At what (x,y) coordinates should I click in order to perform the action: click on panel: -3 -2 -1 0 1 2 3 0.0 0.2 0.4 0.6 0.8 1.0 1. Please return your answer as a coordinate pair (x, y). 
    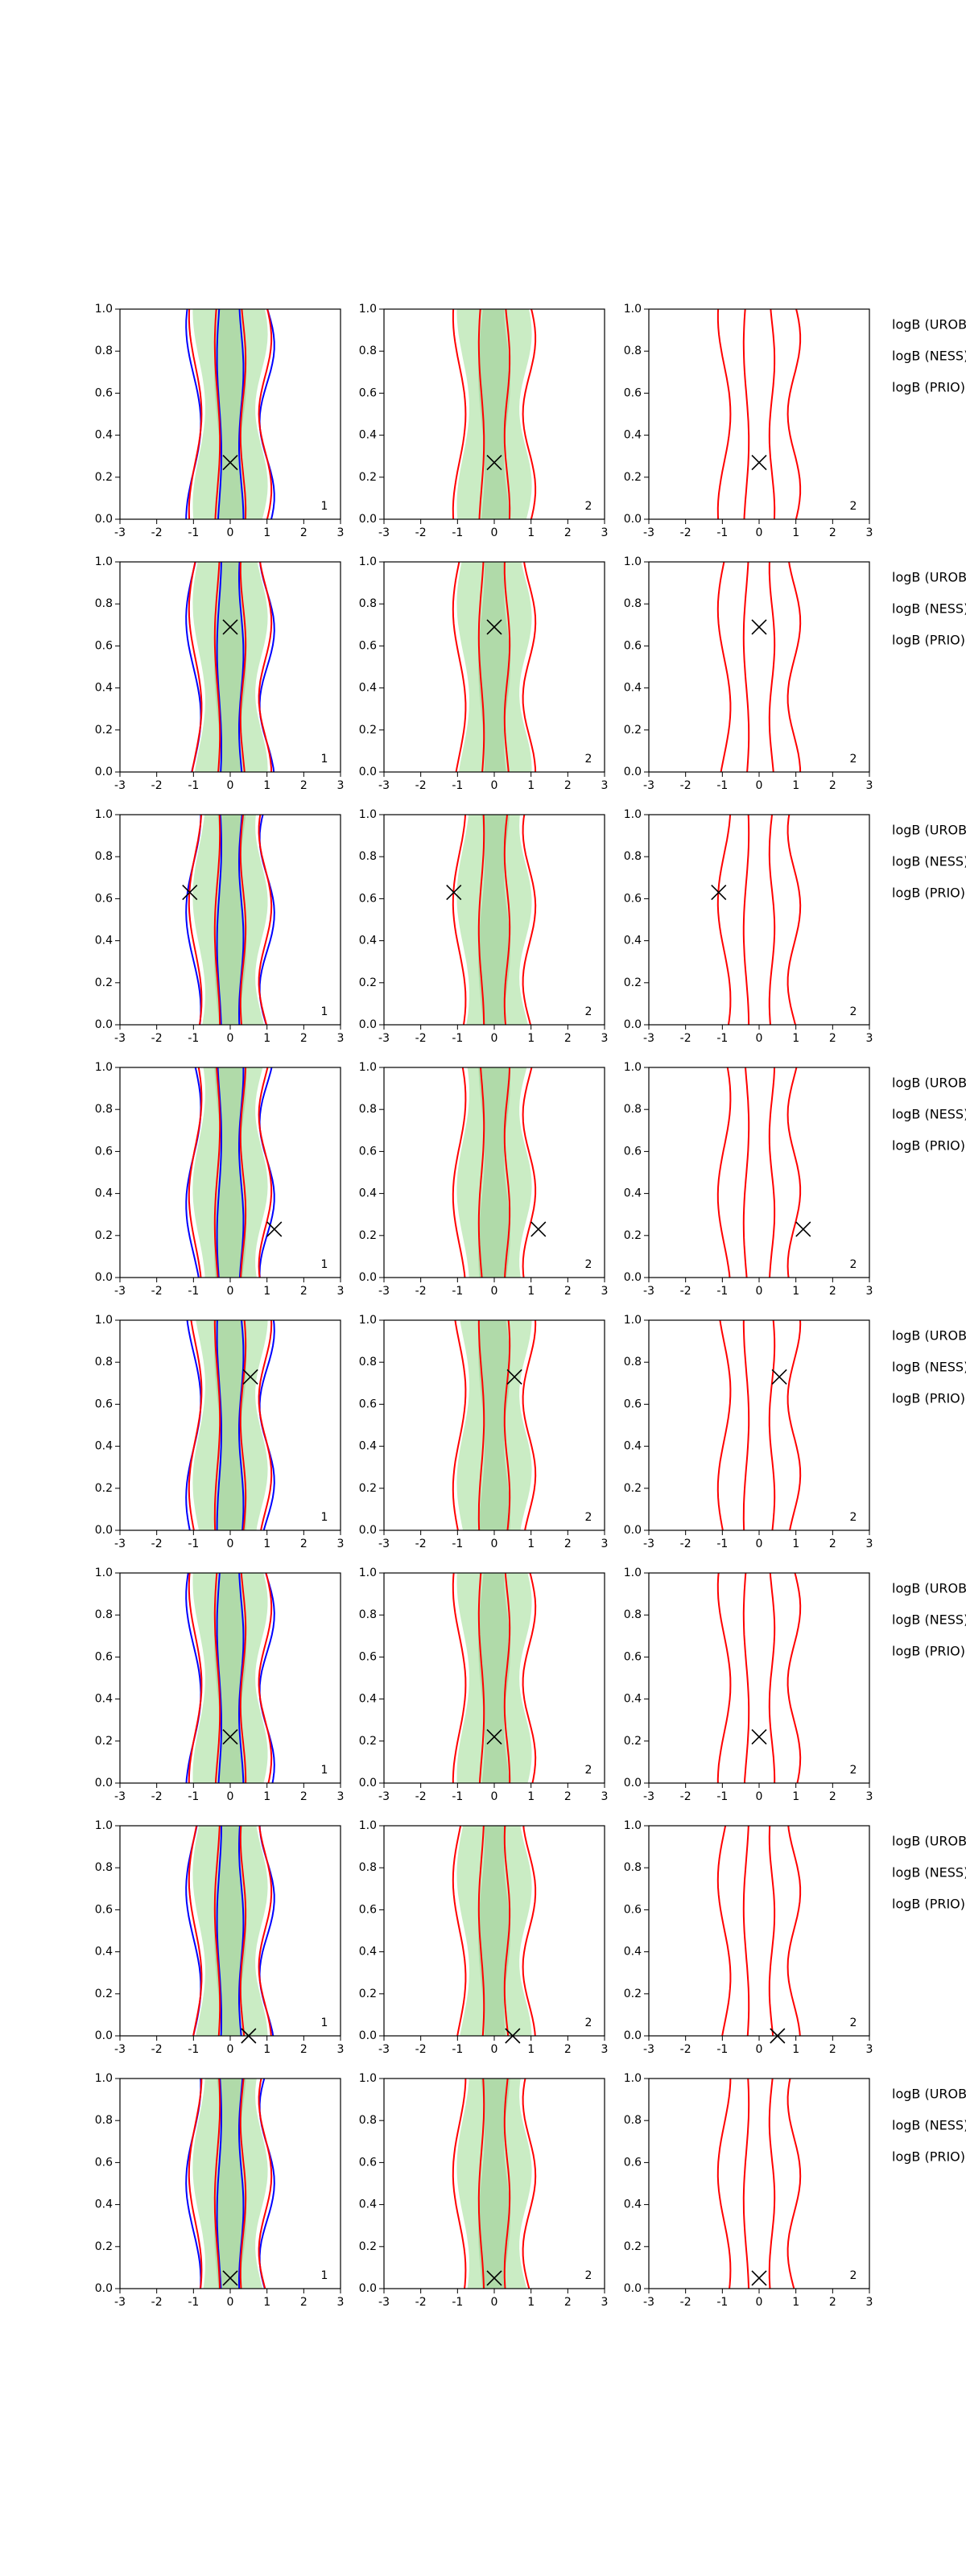
    Looking at the image, I should click on (220, 1179).